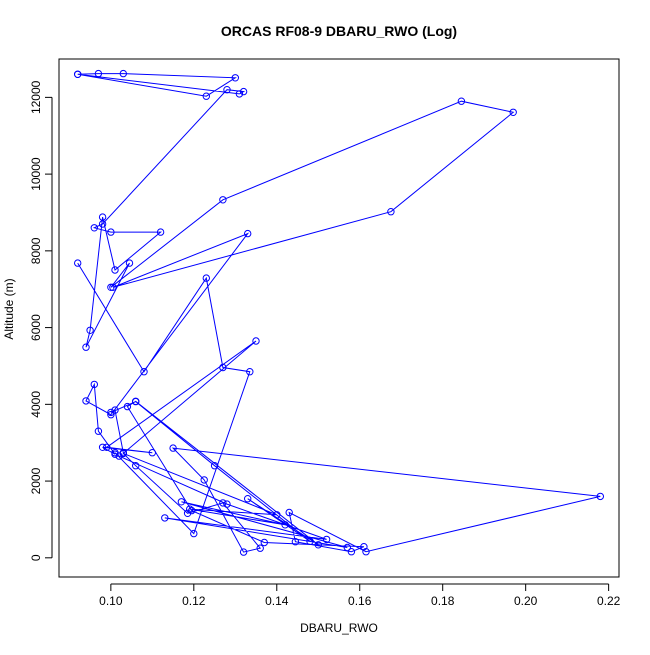  What do you see at coordinates (443, 601) in the screenshot?
I see `x-tick-label: 0.18` at bounding box center [443, 601].